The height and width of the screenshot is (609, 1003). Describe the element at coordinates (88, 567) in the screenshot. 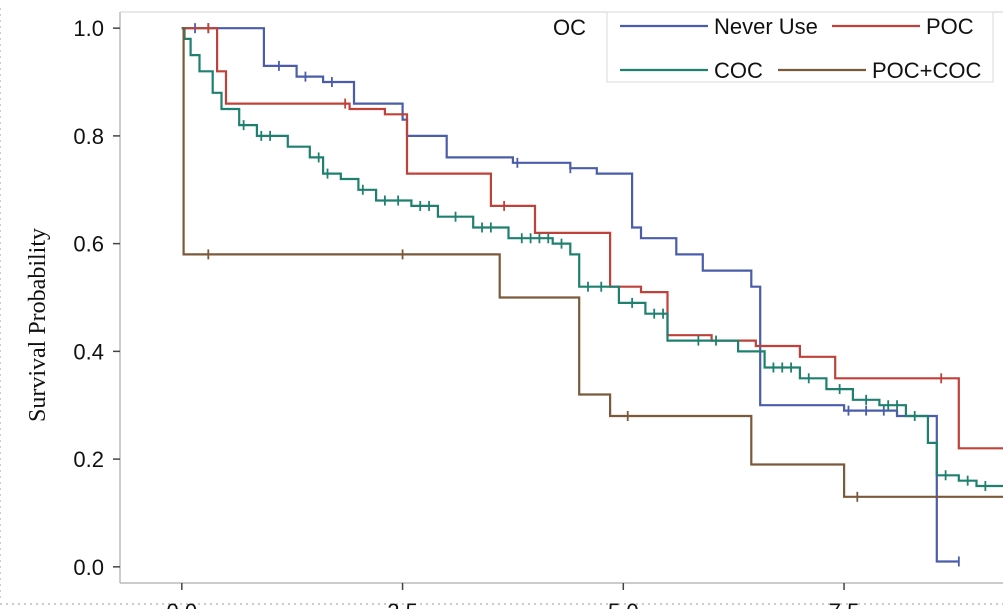

I see `y-tick-label: 0.0` at that location.